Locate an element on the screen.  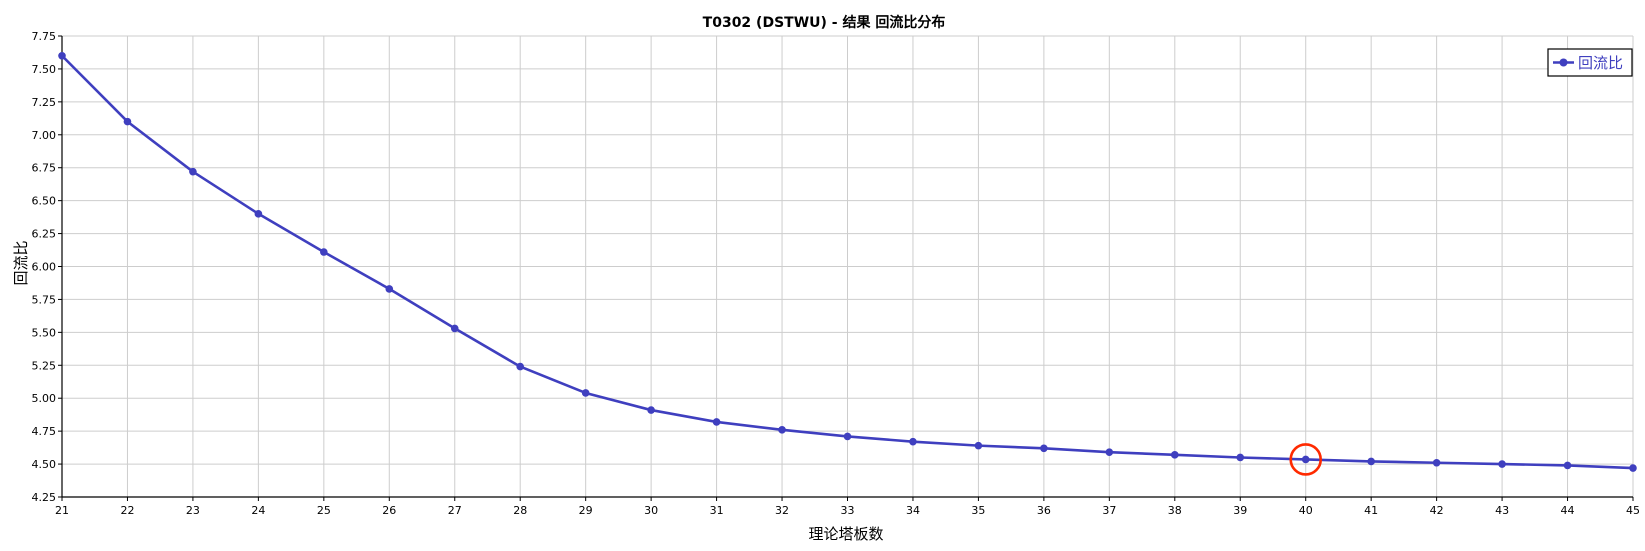
y-tick-label: 7.50 is located at coordinates (44, 69).